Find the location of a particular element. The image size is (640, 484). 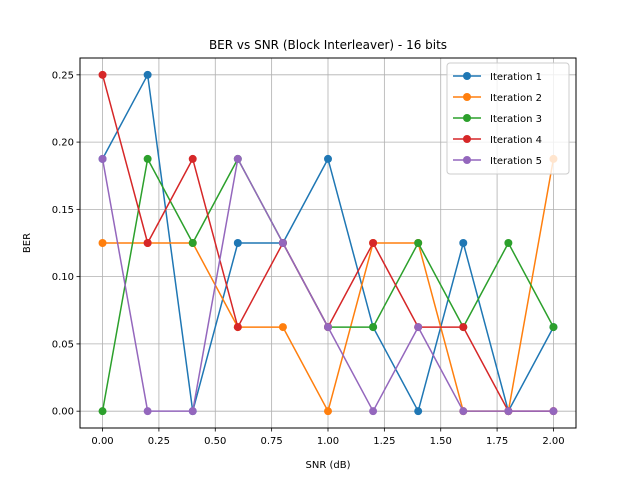

y-axis-ticks: 0.00 0.05 0.10 0.15 0.20 0.25 is located at coordinates (66, 244).